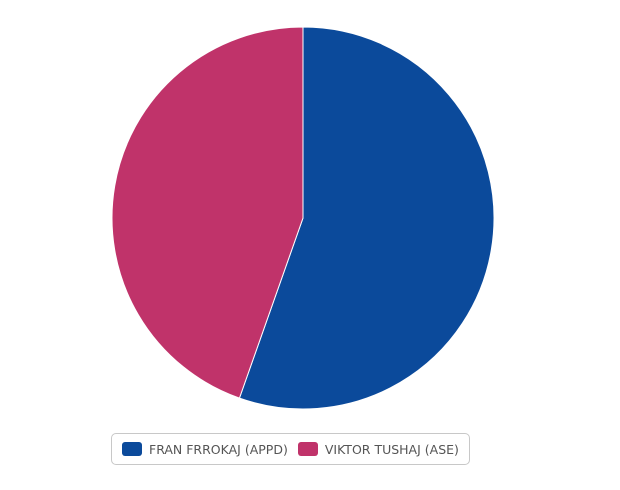 The width and height of the screenshot is (620, 490). I want to click on legend-label-1: VIKTOR TUSHAJ (ASE), so click(391, 449).